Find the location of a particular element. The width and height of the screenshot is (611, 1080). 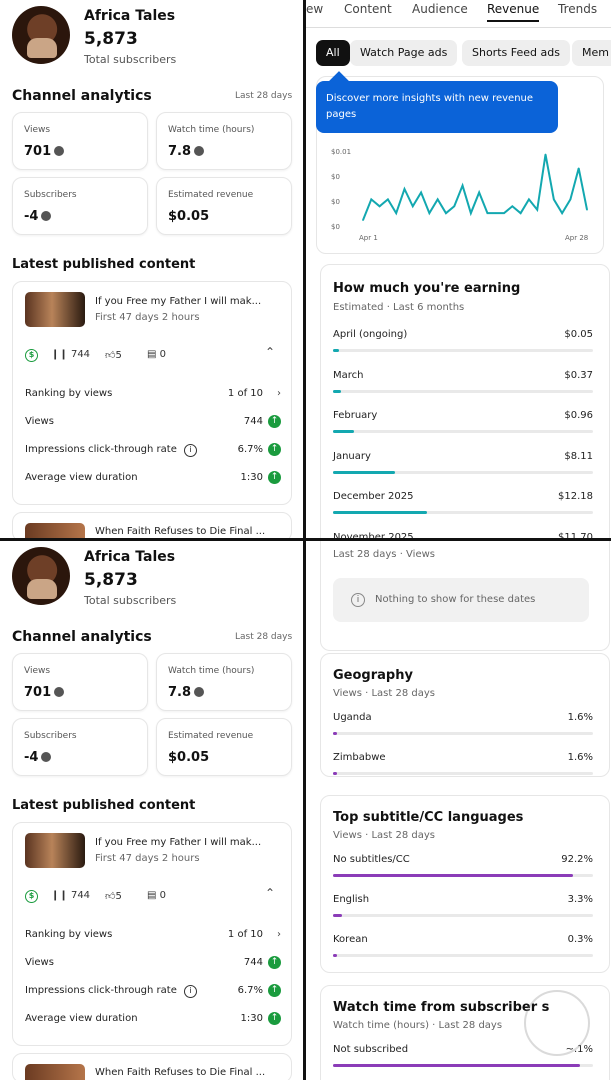

divider-horizontal is located at coordinates (305, 539).